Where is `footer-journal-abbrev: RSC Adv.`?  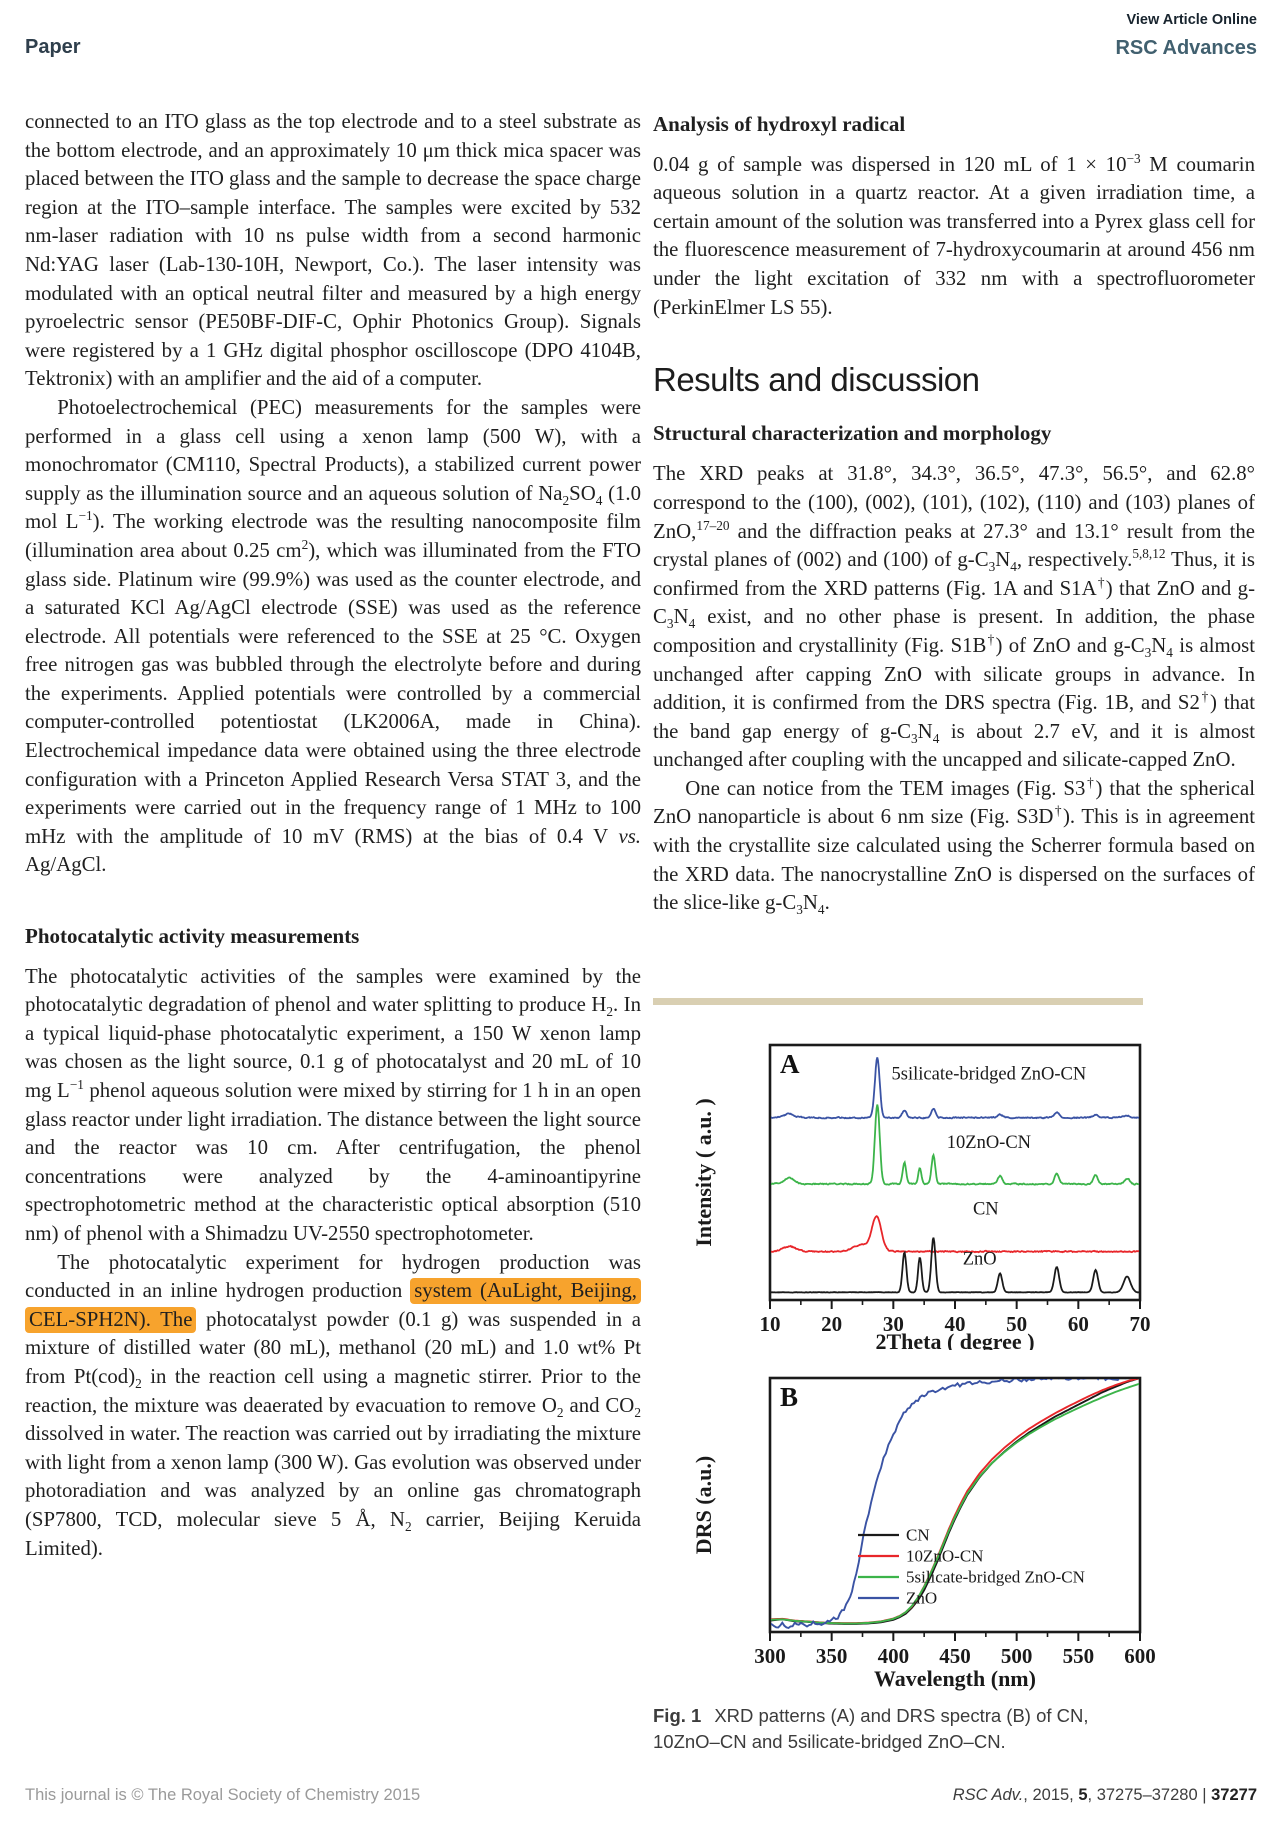
footer-journal-abbrev: RSC Adv. is located at coordinates (988, 1795).